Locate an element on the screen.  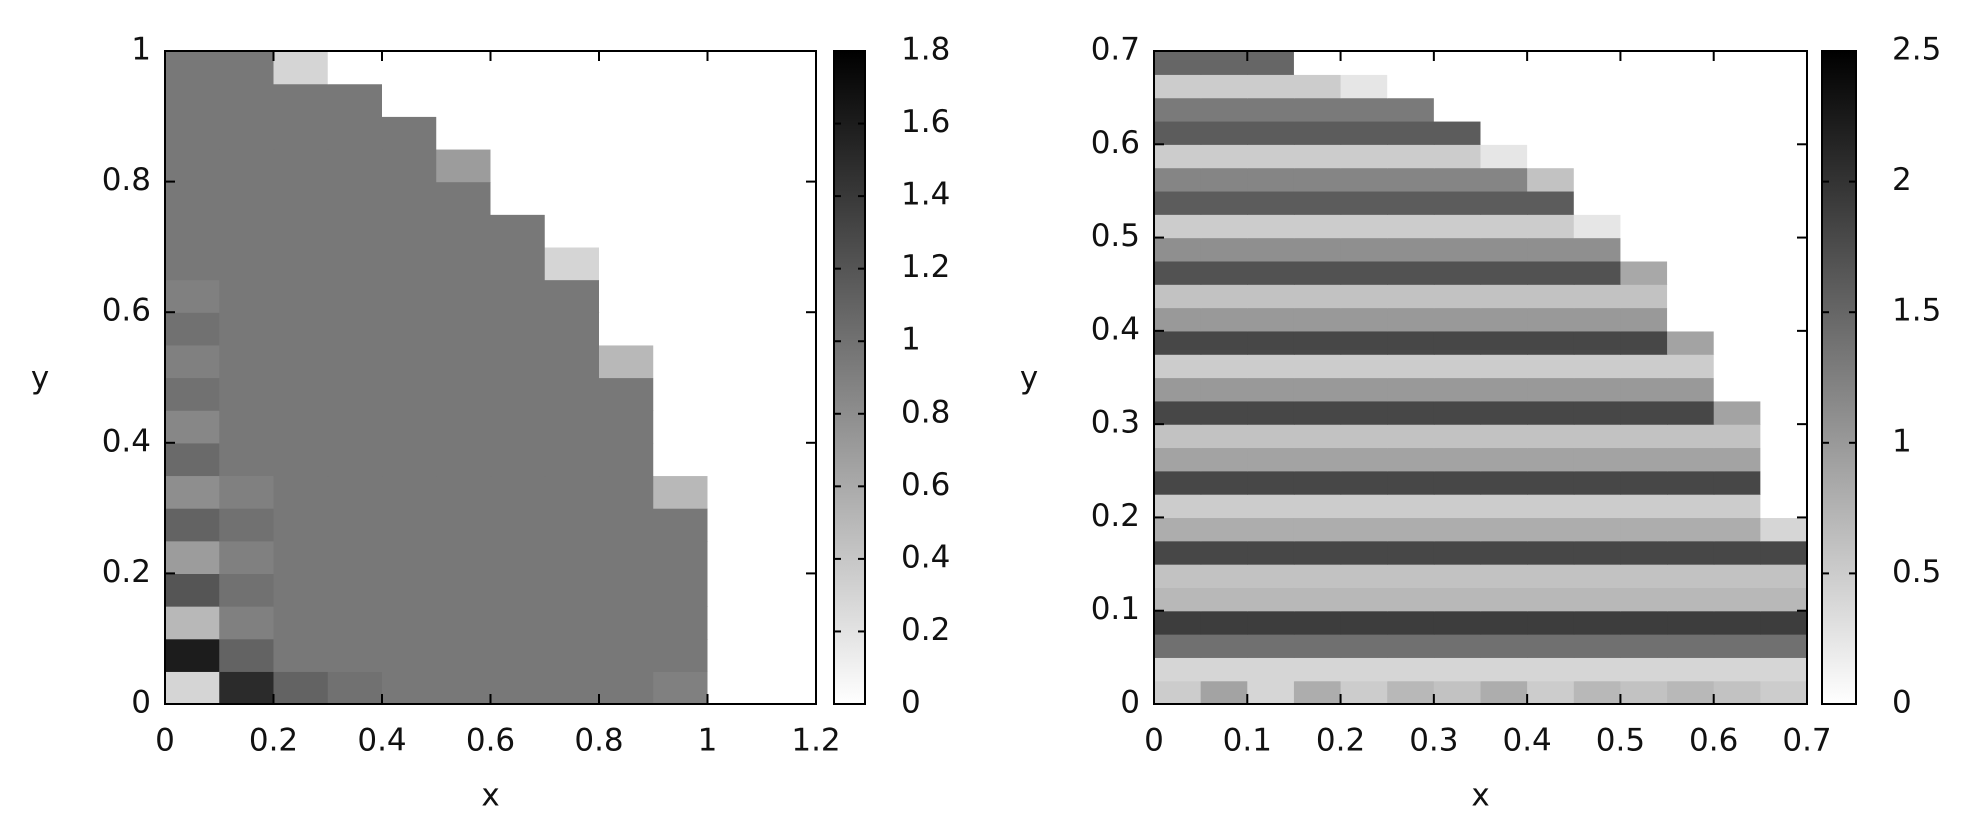
colorbar-tick-label: 0.2 is located at coordinates (925, 630).